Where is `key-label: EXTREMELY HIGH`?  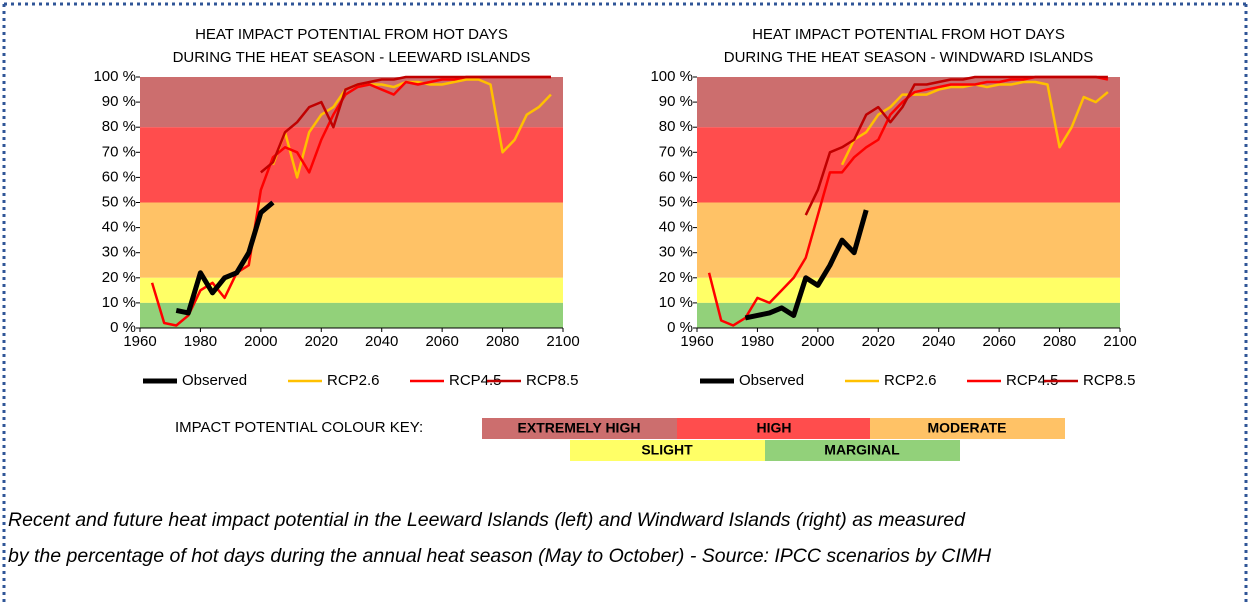
key-label: EXTREMELY HIGH is located at coordinates (579, 428).